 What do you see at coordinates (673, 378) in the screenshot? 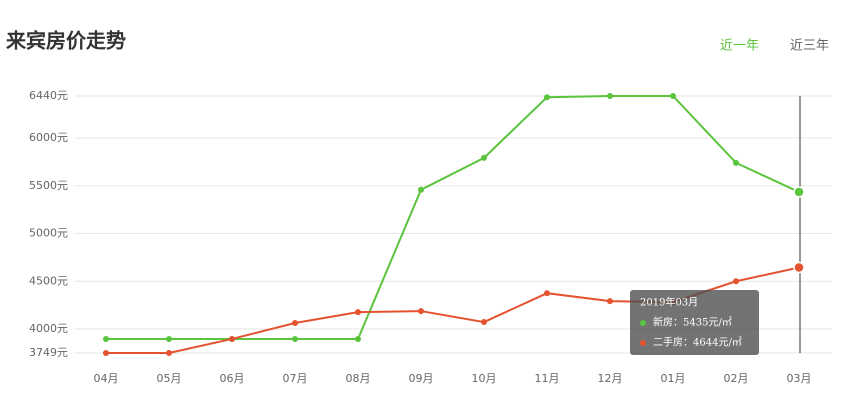
I see `x-tick-label: 01月` at bounding box center [673, 378].